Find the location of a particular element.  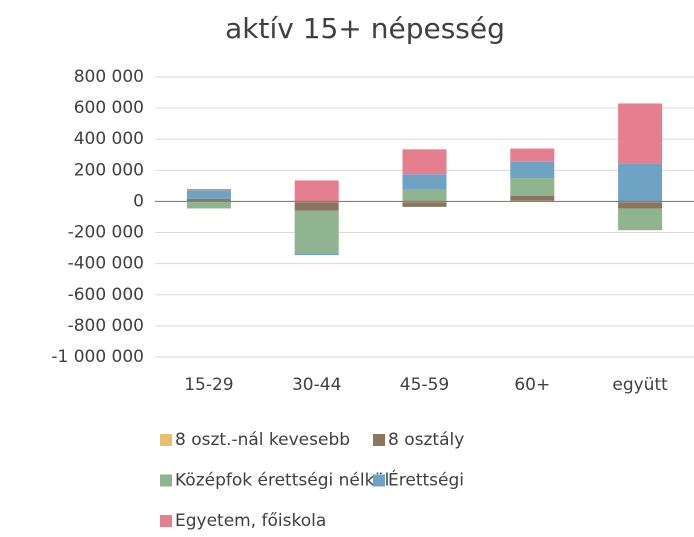

y-tick-label: -400 000 is located at coordinates (106, 264).